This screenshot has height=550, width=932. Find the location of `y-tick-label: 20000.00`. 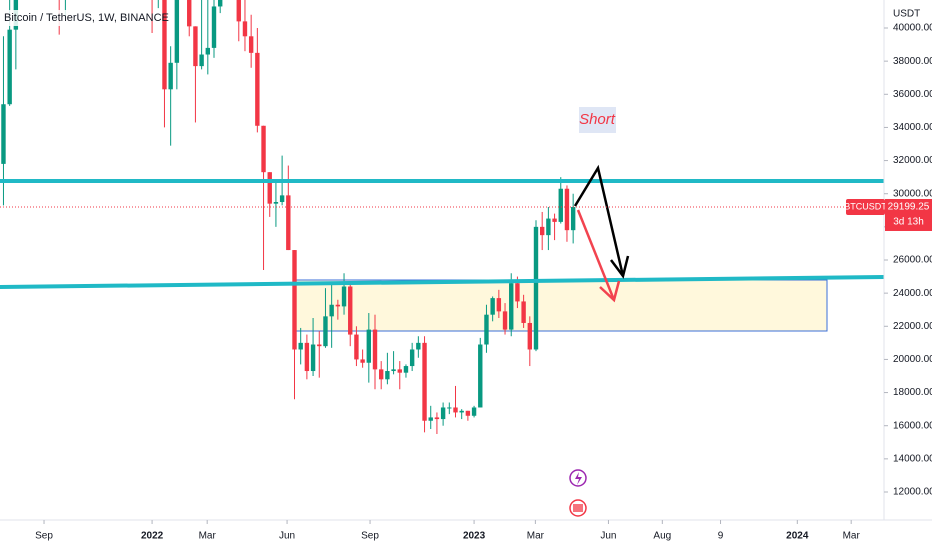

y-tick-label: 20000.00 is located at coordinates (912, 359).